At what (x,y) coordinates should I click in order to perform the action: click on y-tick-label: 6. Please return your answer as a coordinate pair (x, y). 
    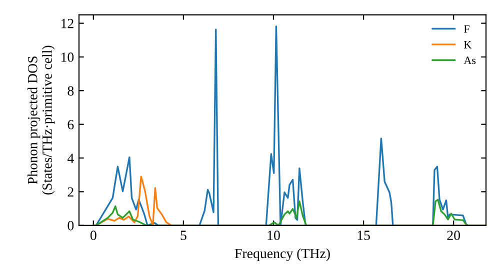
    Looking at the image, I should click on (71, 125).